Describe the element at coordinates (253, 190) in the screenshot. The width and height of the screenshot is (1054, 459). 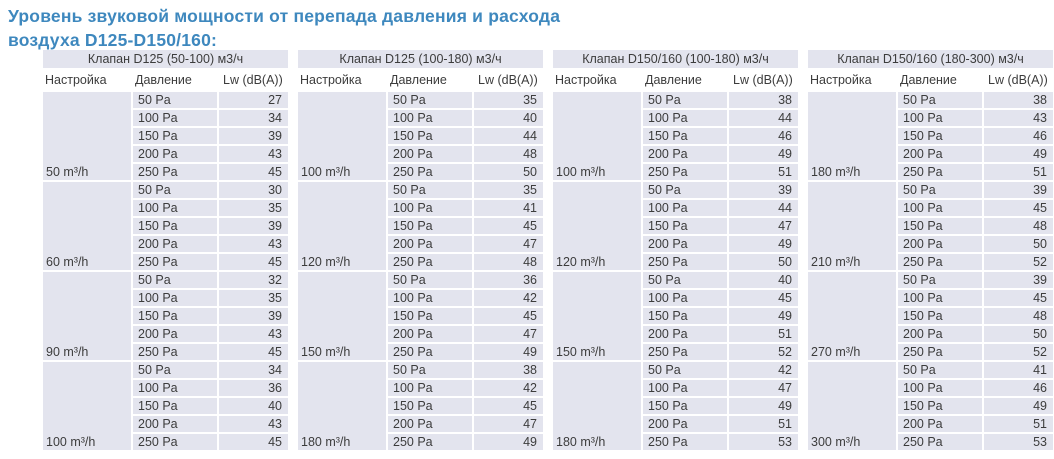
I see `lw-value-cell: 30` at that location.